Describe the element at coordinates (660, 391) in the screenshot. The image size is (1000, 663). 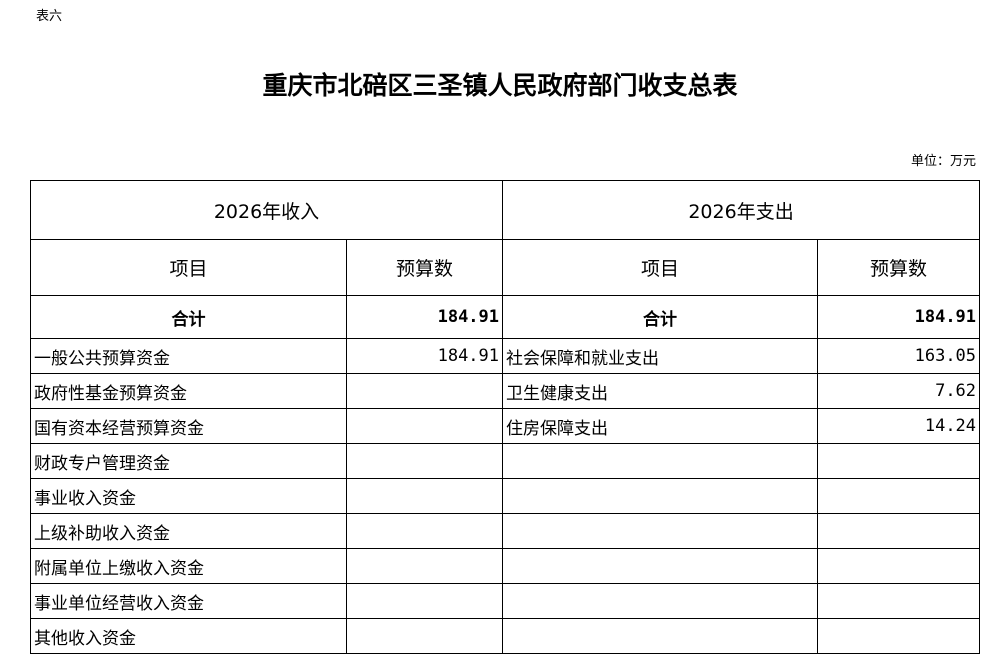
I see `expense-item: 卫生健康支出` at that location.